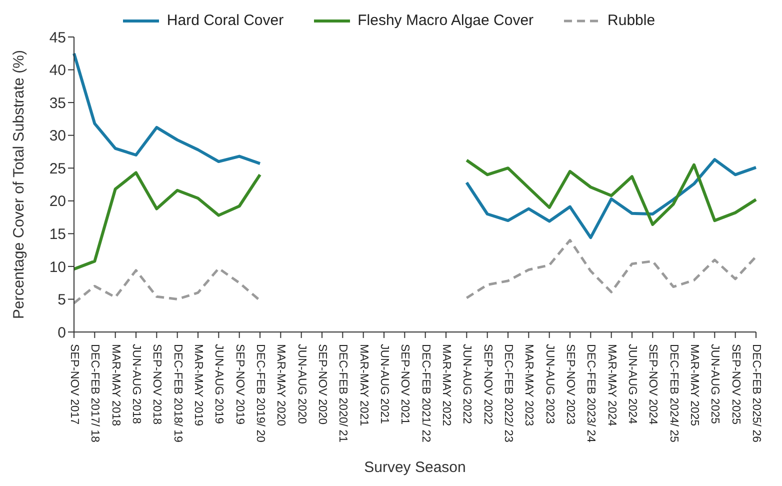 The height and width of the screenshot is (486, 782). Describe the element at coordinates (115, 385) in the screenshot. I see `x-tick-label: MAR-MAY 2018` at that location.